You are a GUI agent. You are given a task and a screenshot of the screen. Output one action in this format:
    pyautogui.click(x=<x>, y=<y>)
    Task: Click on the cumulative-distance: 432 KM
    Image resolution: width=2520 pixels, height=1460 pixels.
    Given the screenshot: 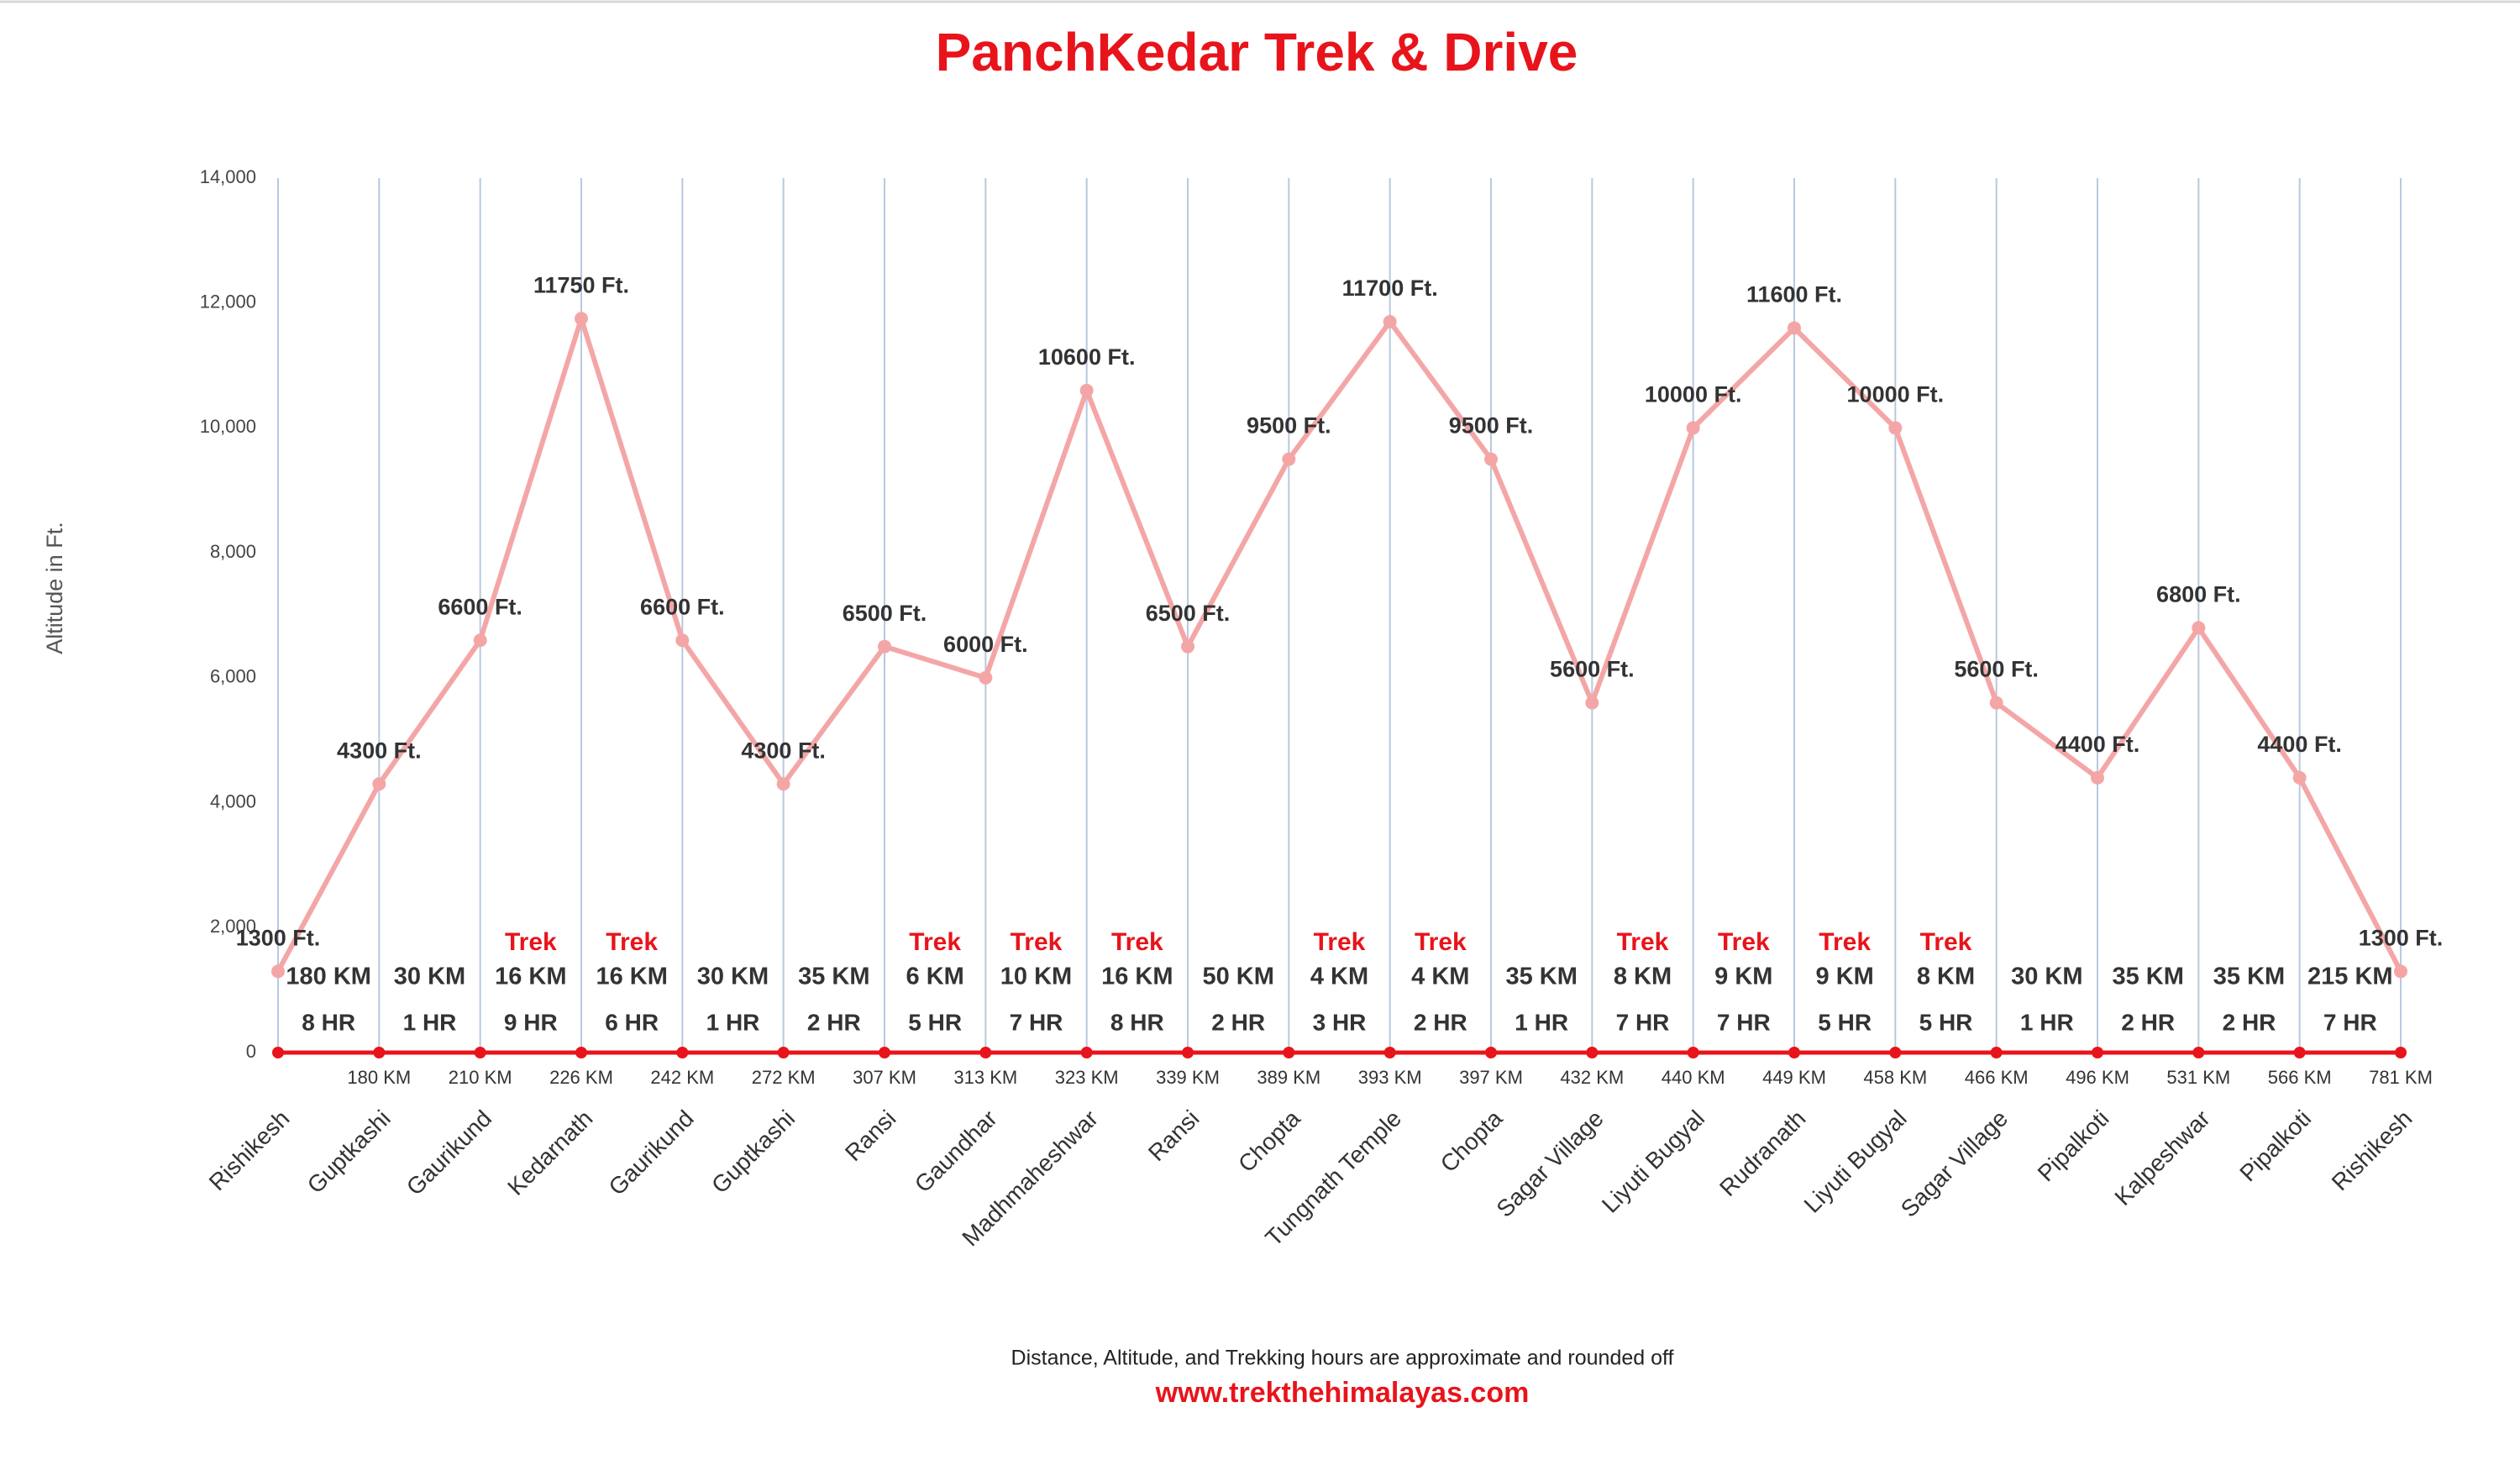 What is the action you would take?
    pyautogui.click(x=1592, y=1077)
    